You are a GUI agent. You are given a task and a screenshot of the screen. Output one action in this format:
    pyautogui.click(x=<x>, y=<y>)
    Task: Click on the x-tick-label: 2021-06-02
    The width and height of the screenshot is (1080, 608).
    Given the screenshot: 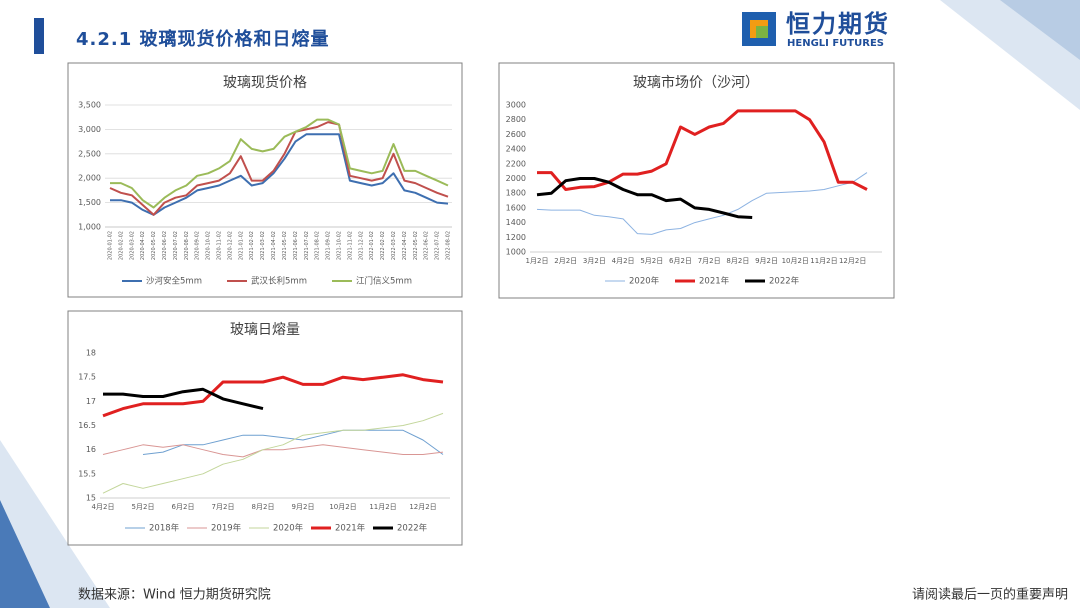 What is the action you would take?
    pyautogui.click(x=296, y=245)
    